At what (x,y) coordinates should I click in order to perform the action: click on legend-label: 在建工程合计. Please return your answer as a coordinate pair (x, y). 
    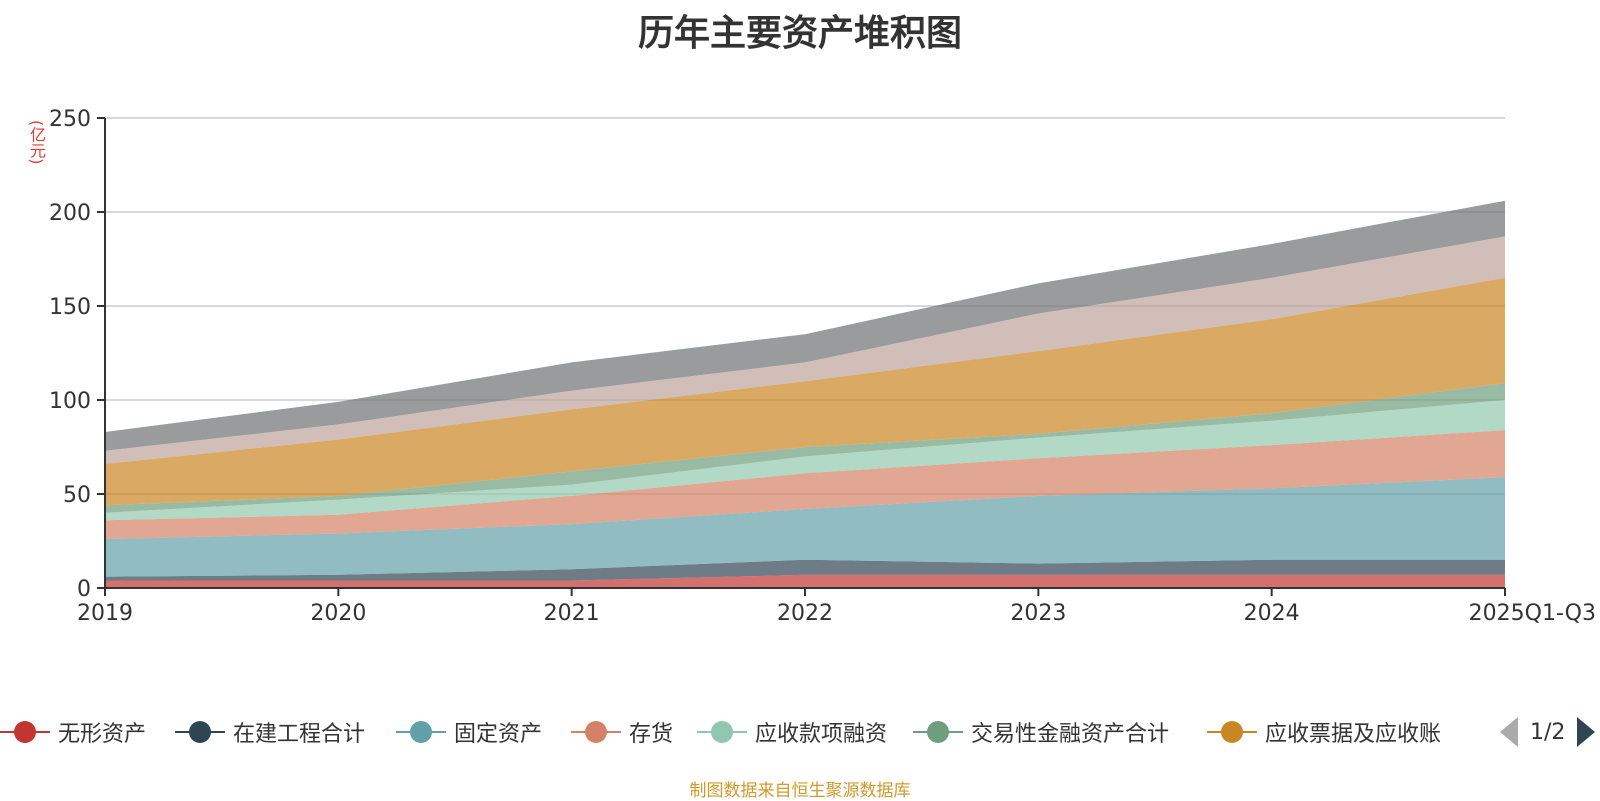
    Looking at the image, I should click on (299, 734).